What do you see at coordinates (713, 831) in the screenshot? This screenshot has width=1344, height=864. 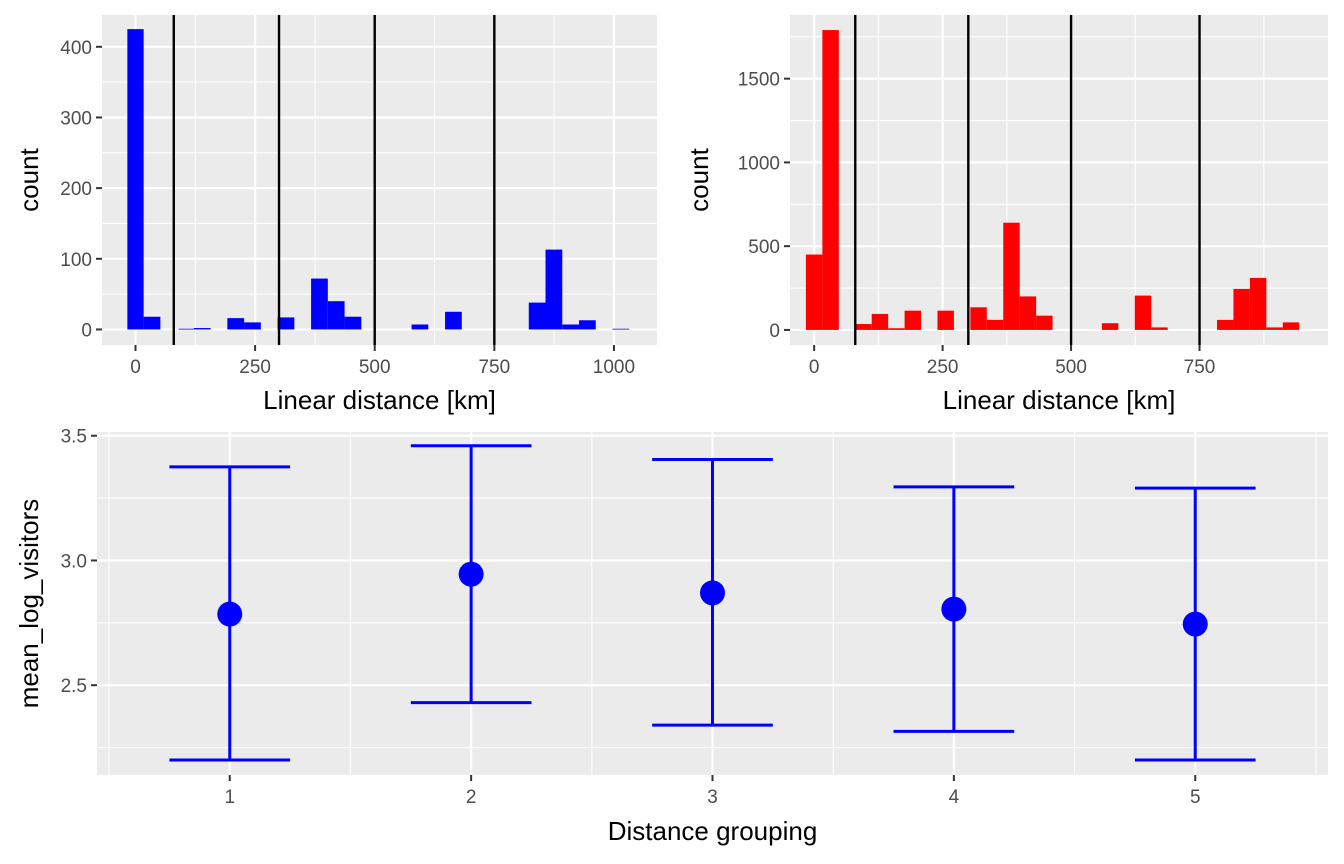 I see `x-axis-title: Distance grouping` at bounding box center [713, 831].